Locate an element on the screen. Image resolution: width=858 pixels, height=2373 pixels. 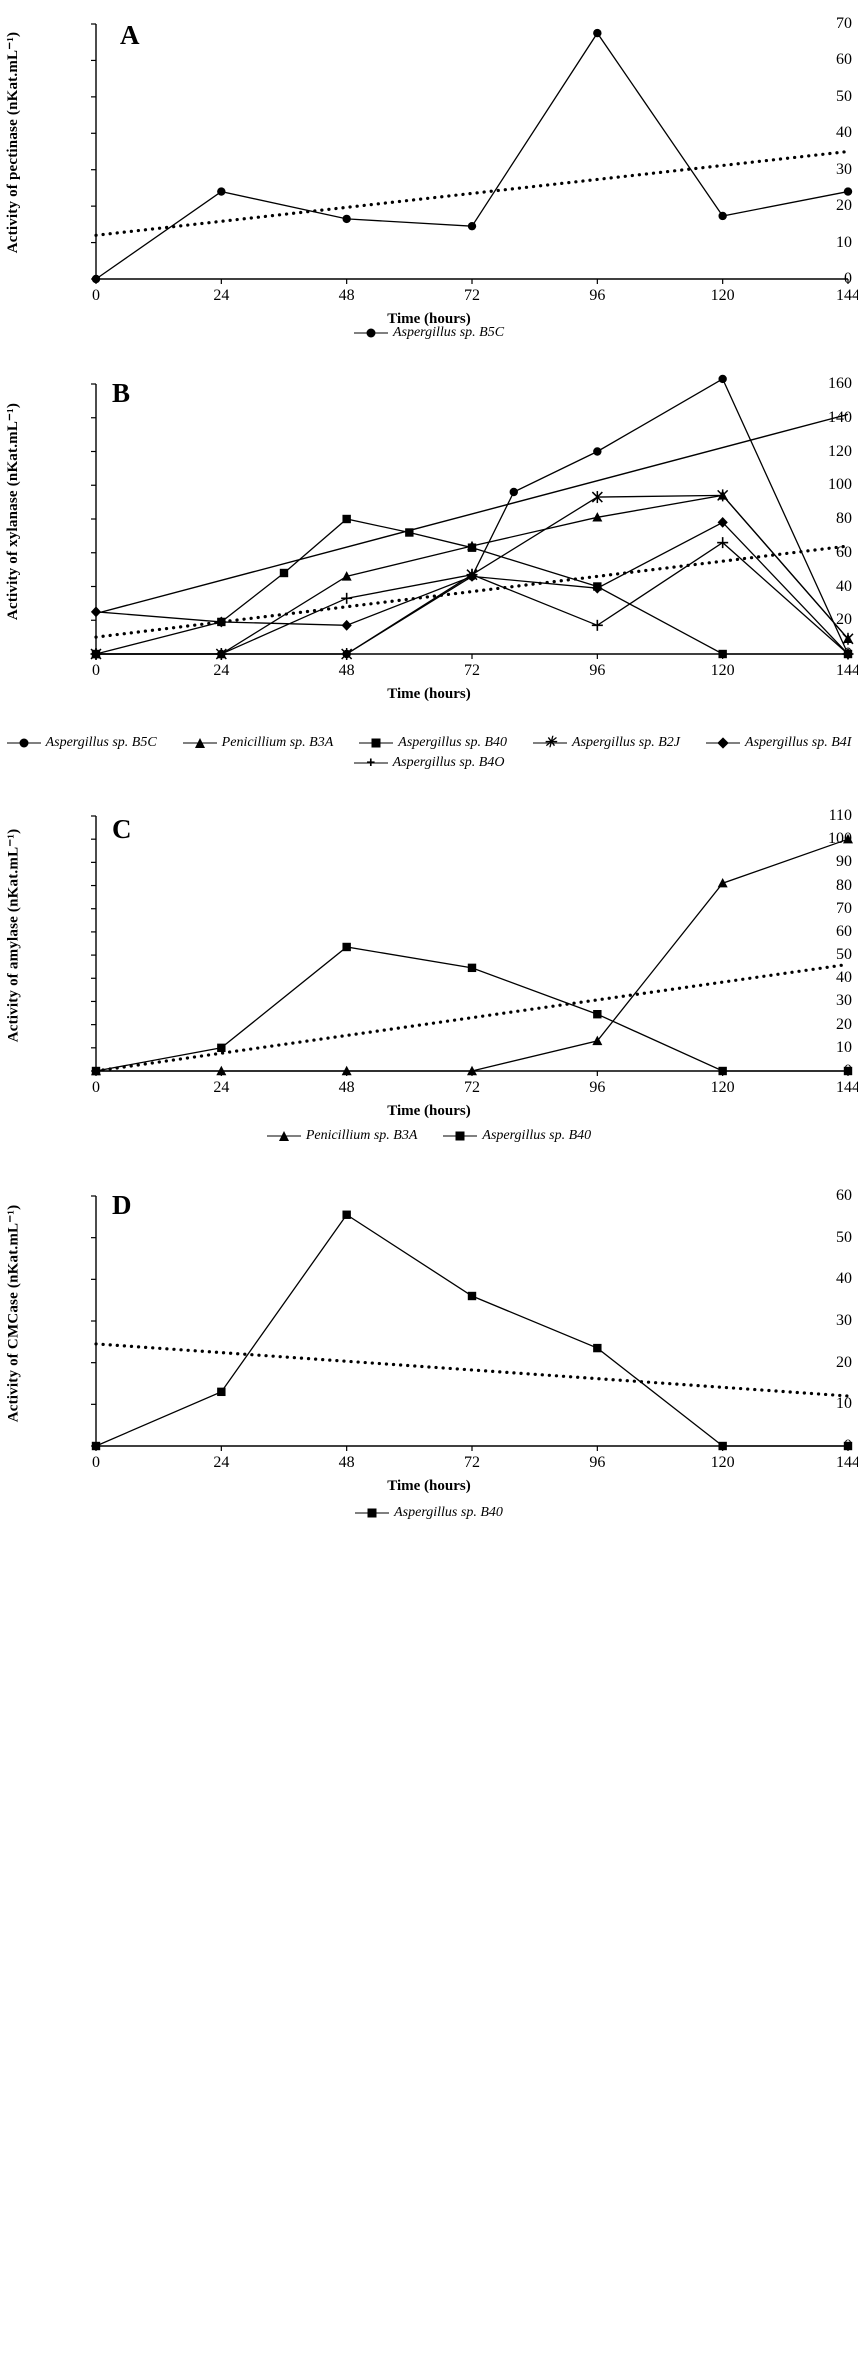
legend-item: Aspergillus sp. B4I is located at coordinates (778, 743).